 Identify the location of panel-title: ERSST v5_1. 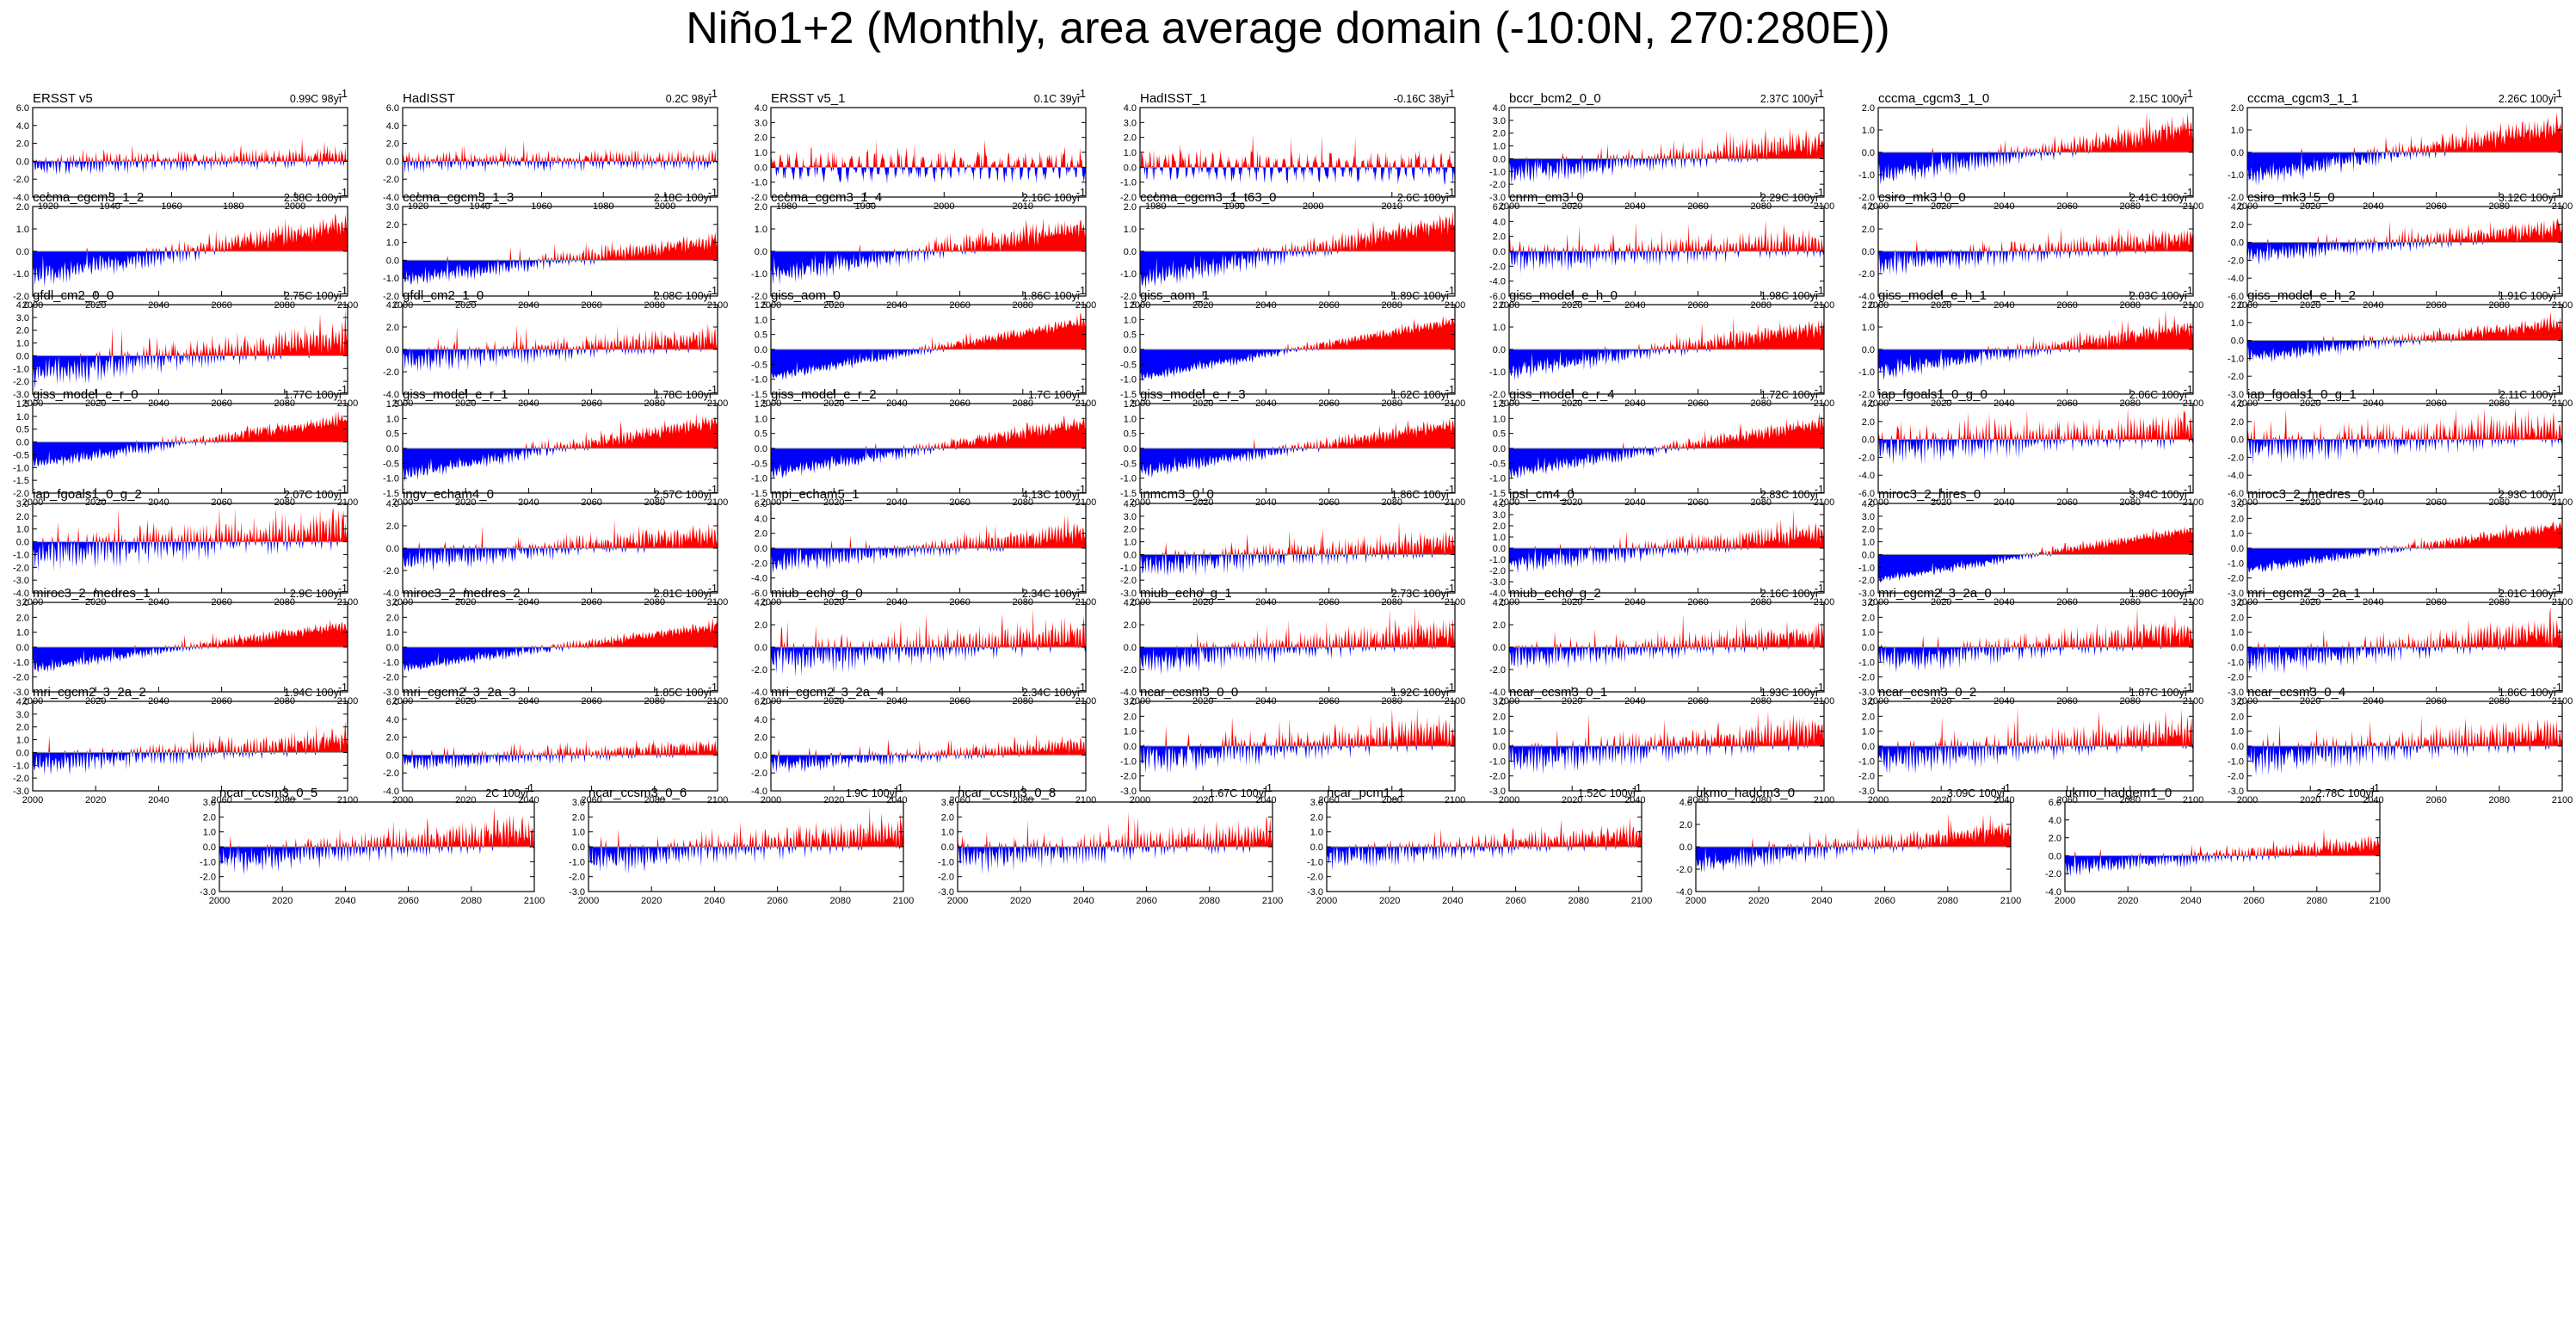
(808, 98).